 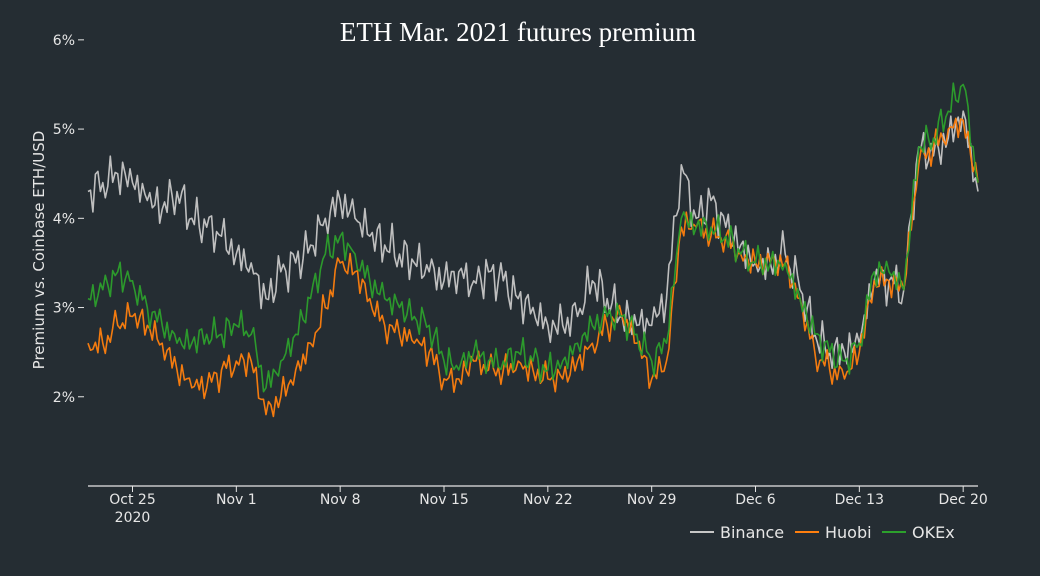 I want to click on y-tick-label: 3%, so click(x=64, y=309).